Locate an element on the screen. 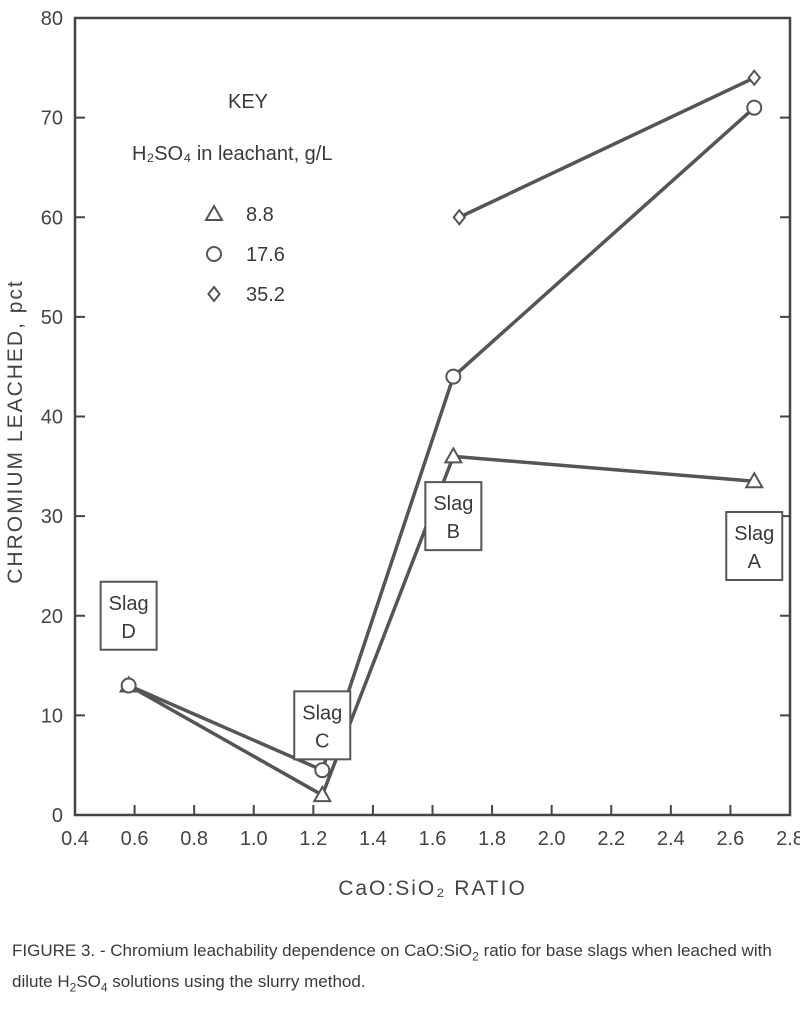 The image size is (800, 1011). slag-label-box: Slag C is located at coordinates (322, 725).